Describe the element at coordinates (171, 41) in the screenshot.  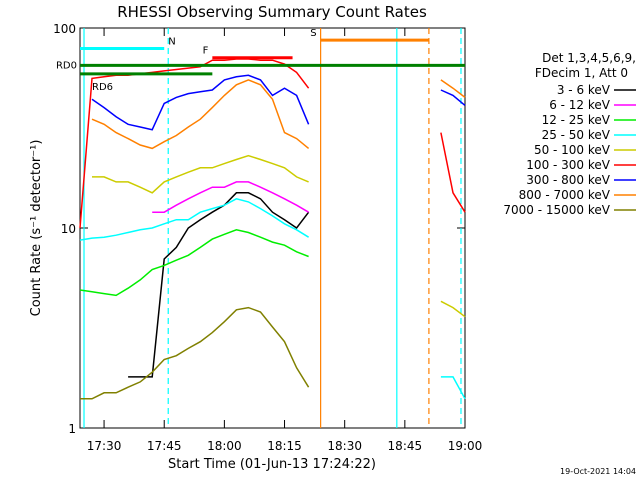
I see `flag-label: N` at that location.